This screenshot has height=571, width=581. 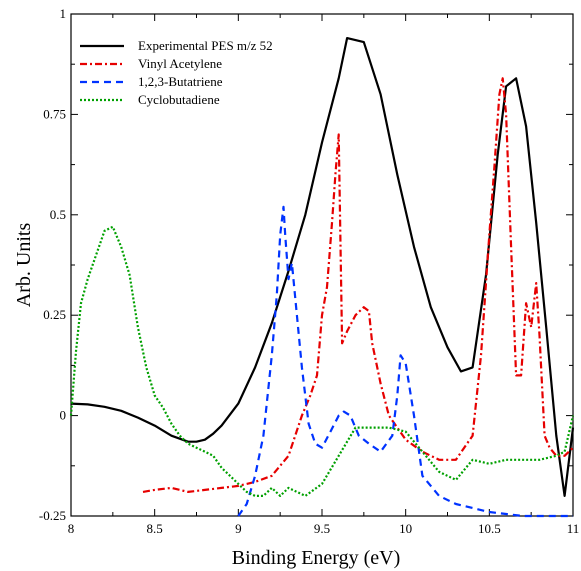 What do you see at coordinates (54, 113) in the screenshot?
I see `y-tick-label: 0.75` at bounding box center [54, 113].